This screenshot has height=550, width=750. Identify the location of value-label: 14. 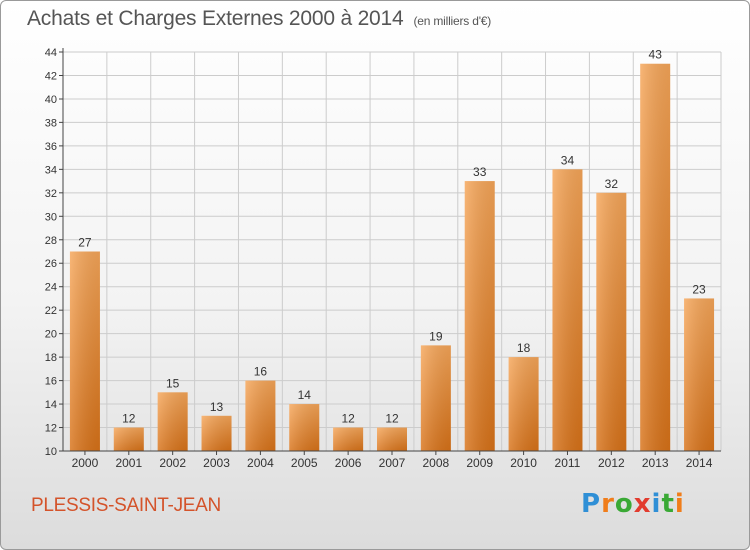
(305, 395).